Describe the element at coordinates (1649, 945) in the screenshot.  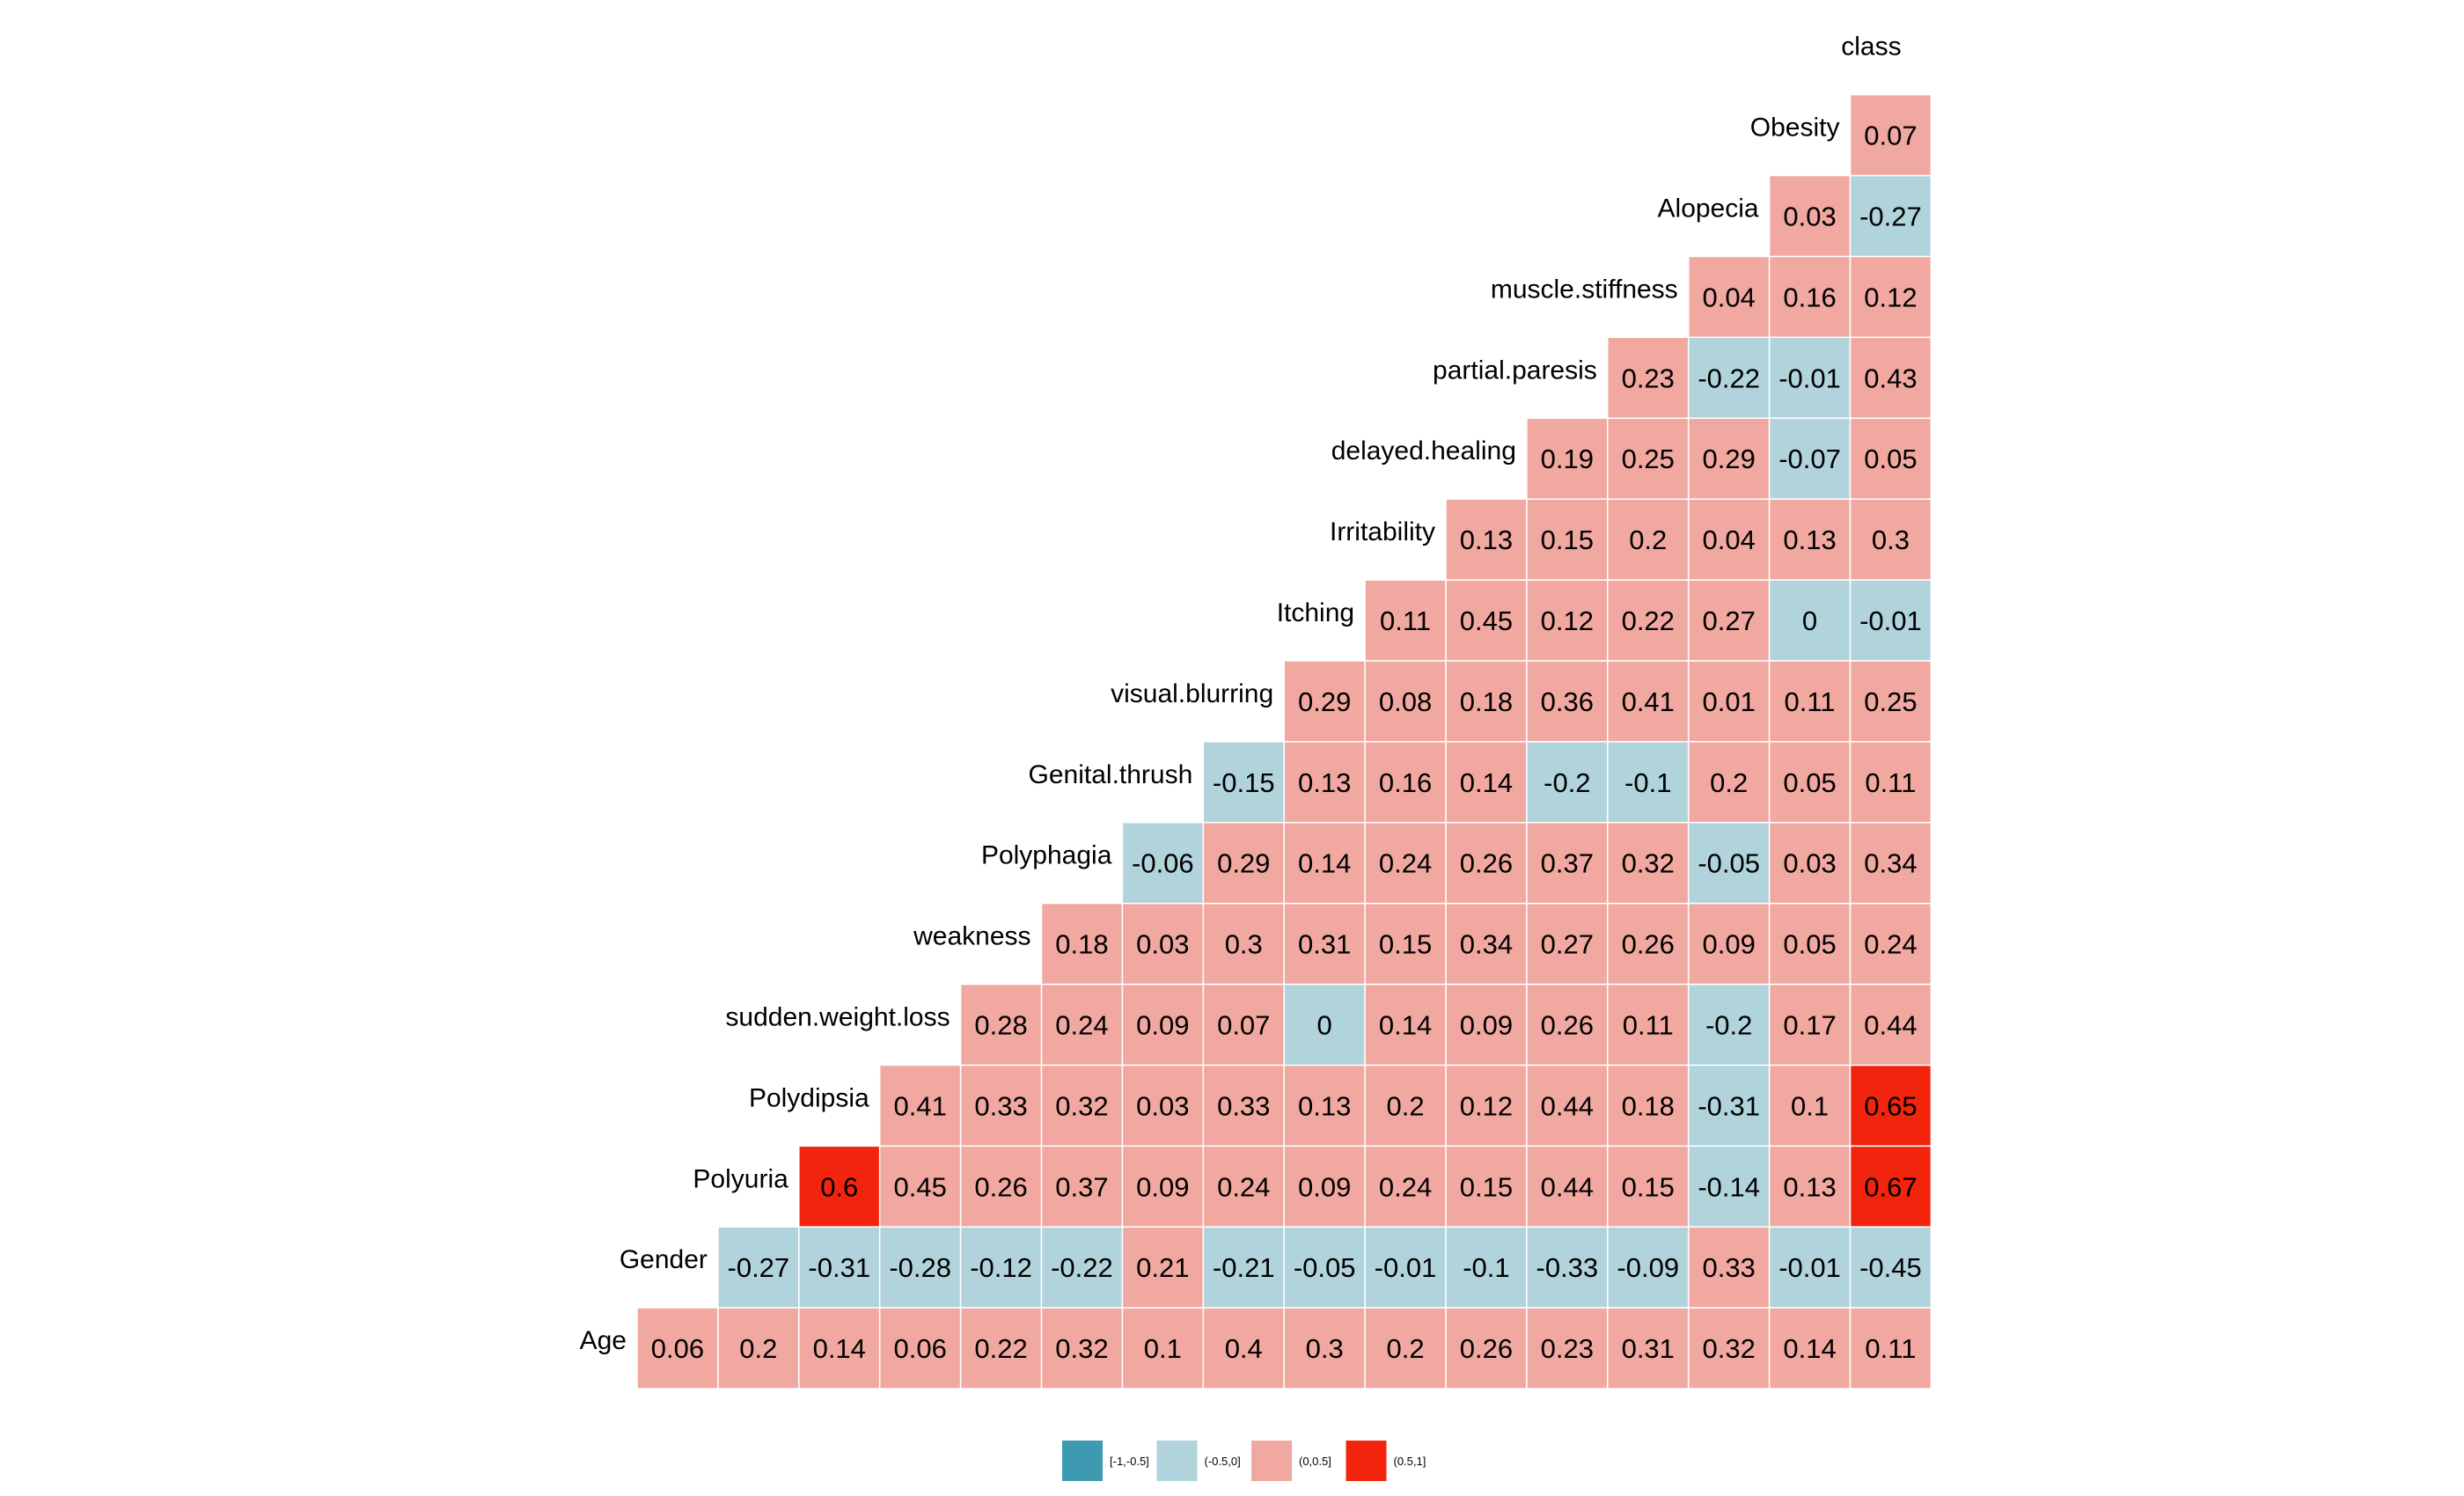
I see `cell-value-label: 0.26` at that location.